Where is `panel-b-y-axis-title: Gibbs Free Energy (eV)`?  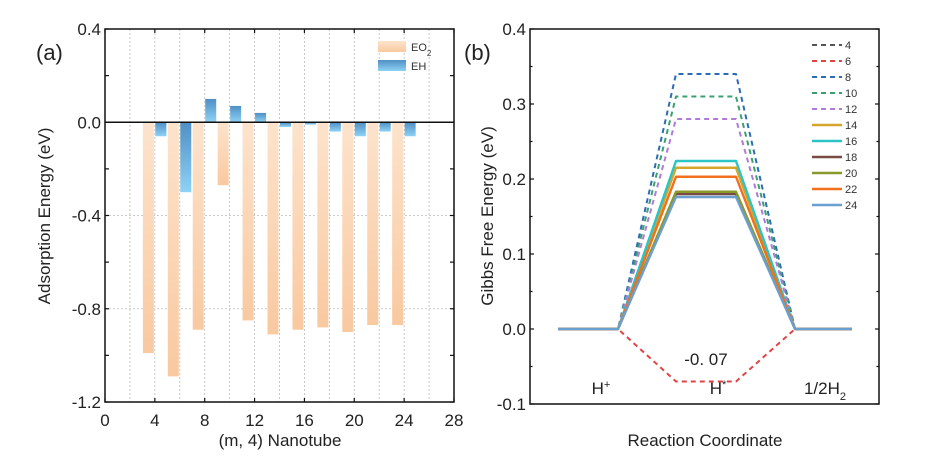 panel-b-y-axis-title: Gibbs Free Energy (eV) is located at coordinates (487, 216).